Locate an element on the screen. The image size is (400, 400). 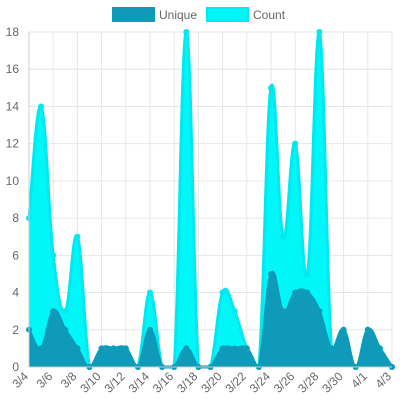
x-tick-label: 4/1 is located at coordinates (359, 380).